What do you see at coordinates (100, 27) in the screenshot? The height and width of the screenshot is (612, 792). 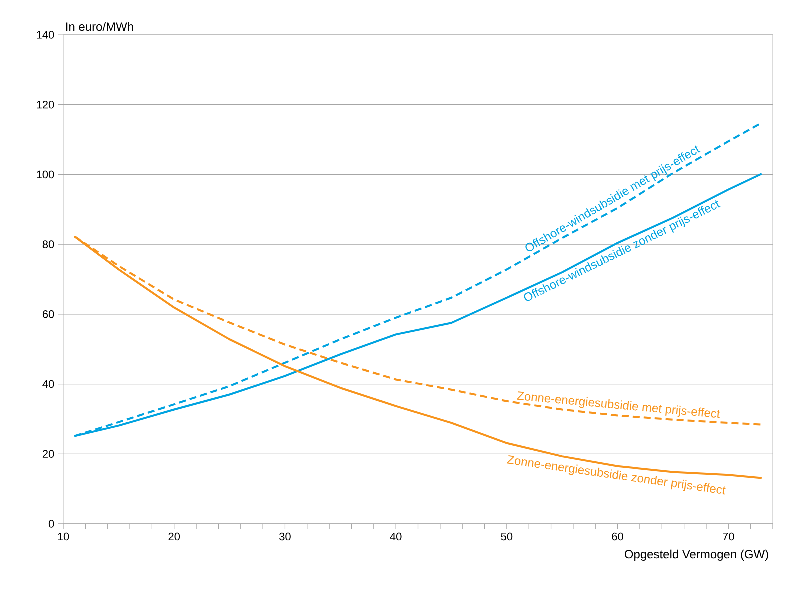 I see `y-axis-title: In euro/MWh` at bounding box center [100, 27].